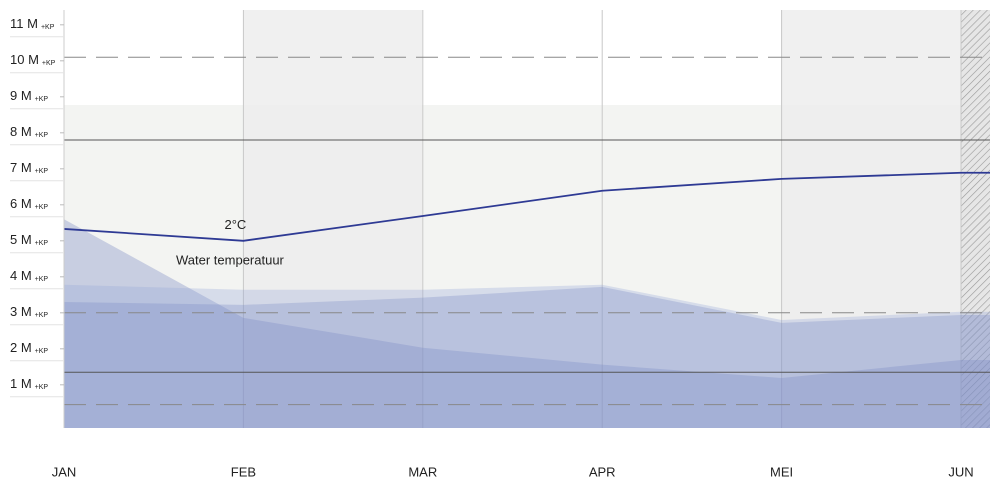  I want to click on y-tick-label: 1 M +KP, so click(29, 383).